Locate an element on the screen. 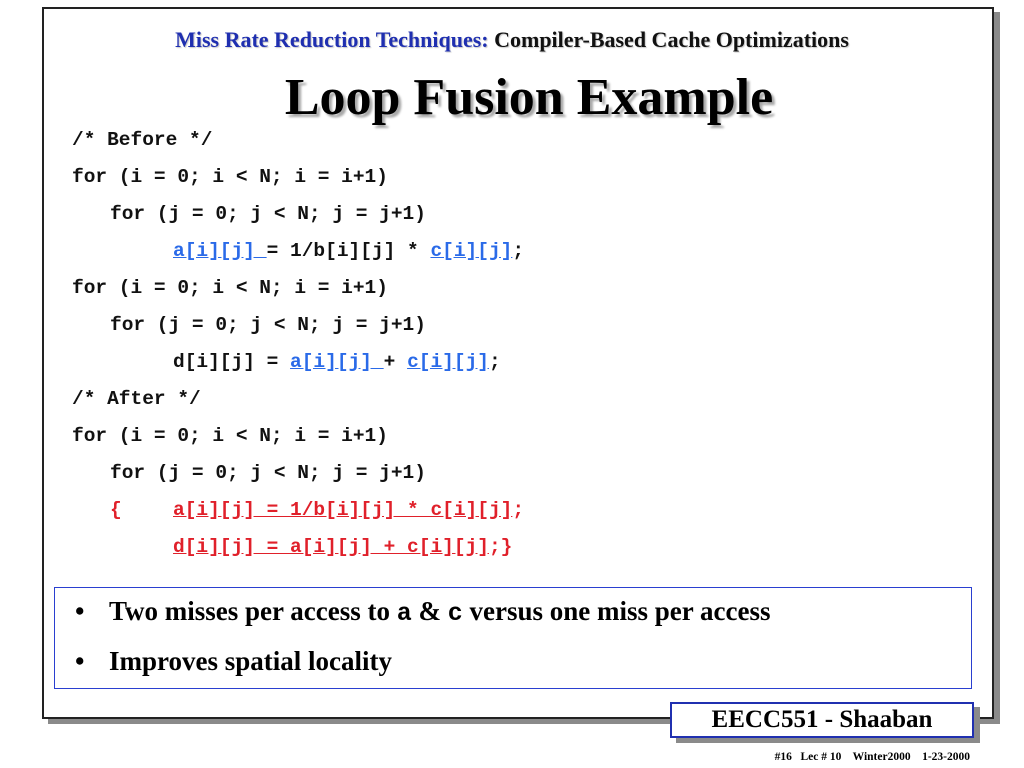 This screenshot has width=1024, height=768. code-line-stmt2: d[i][j] = a[i][j] + c[i][j]; is located at coordinates (298, 367).